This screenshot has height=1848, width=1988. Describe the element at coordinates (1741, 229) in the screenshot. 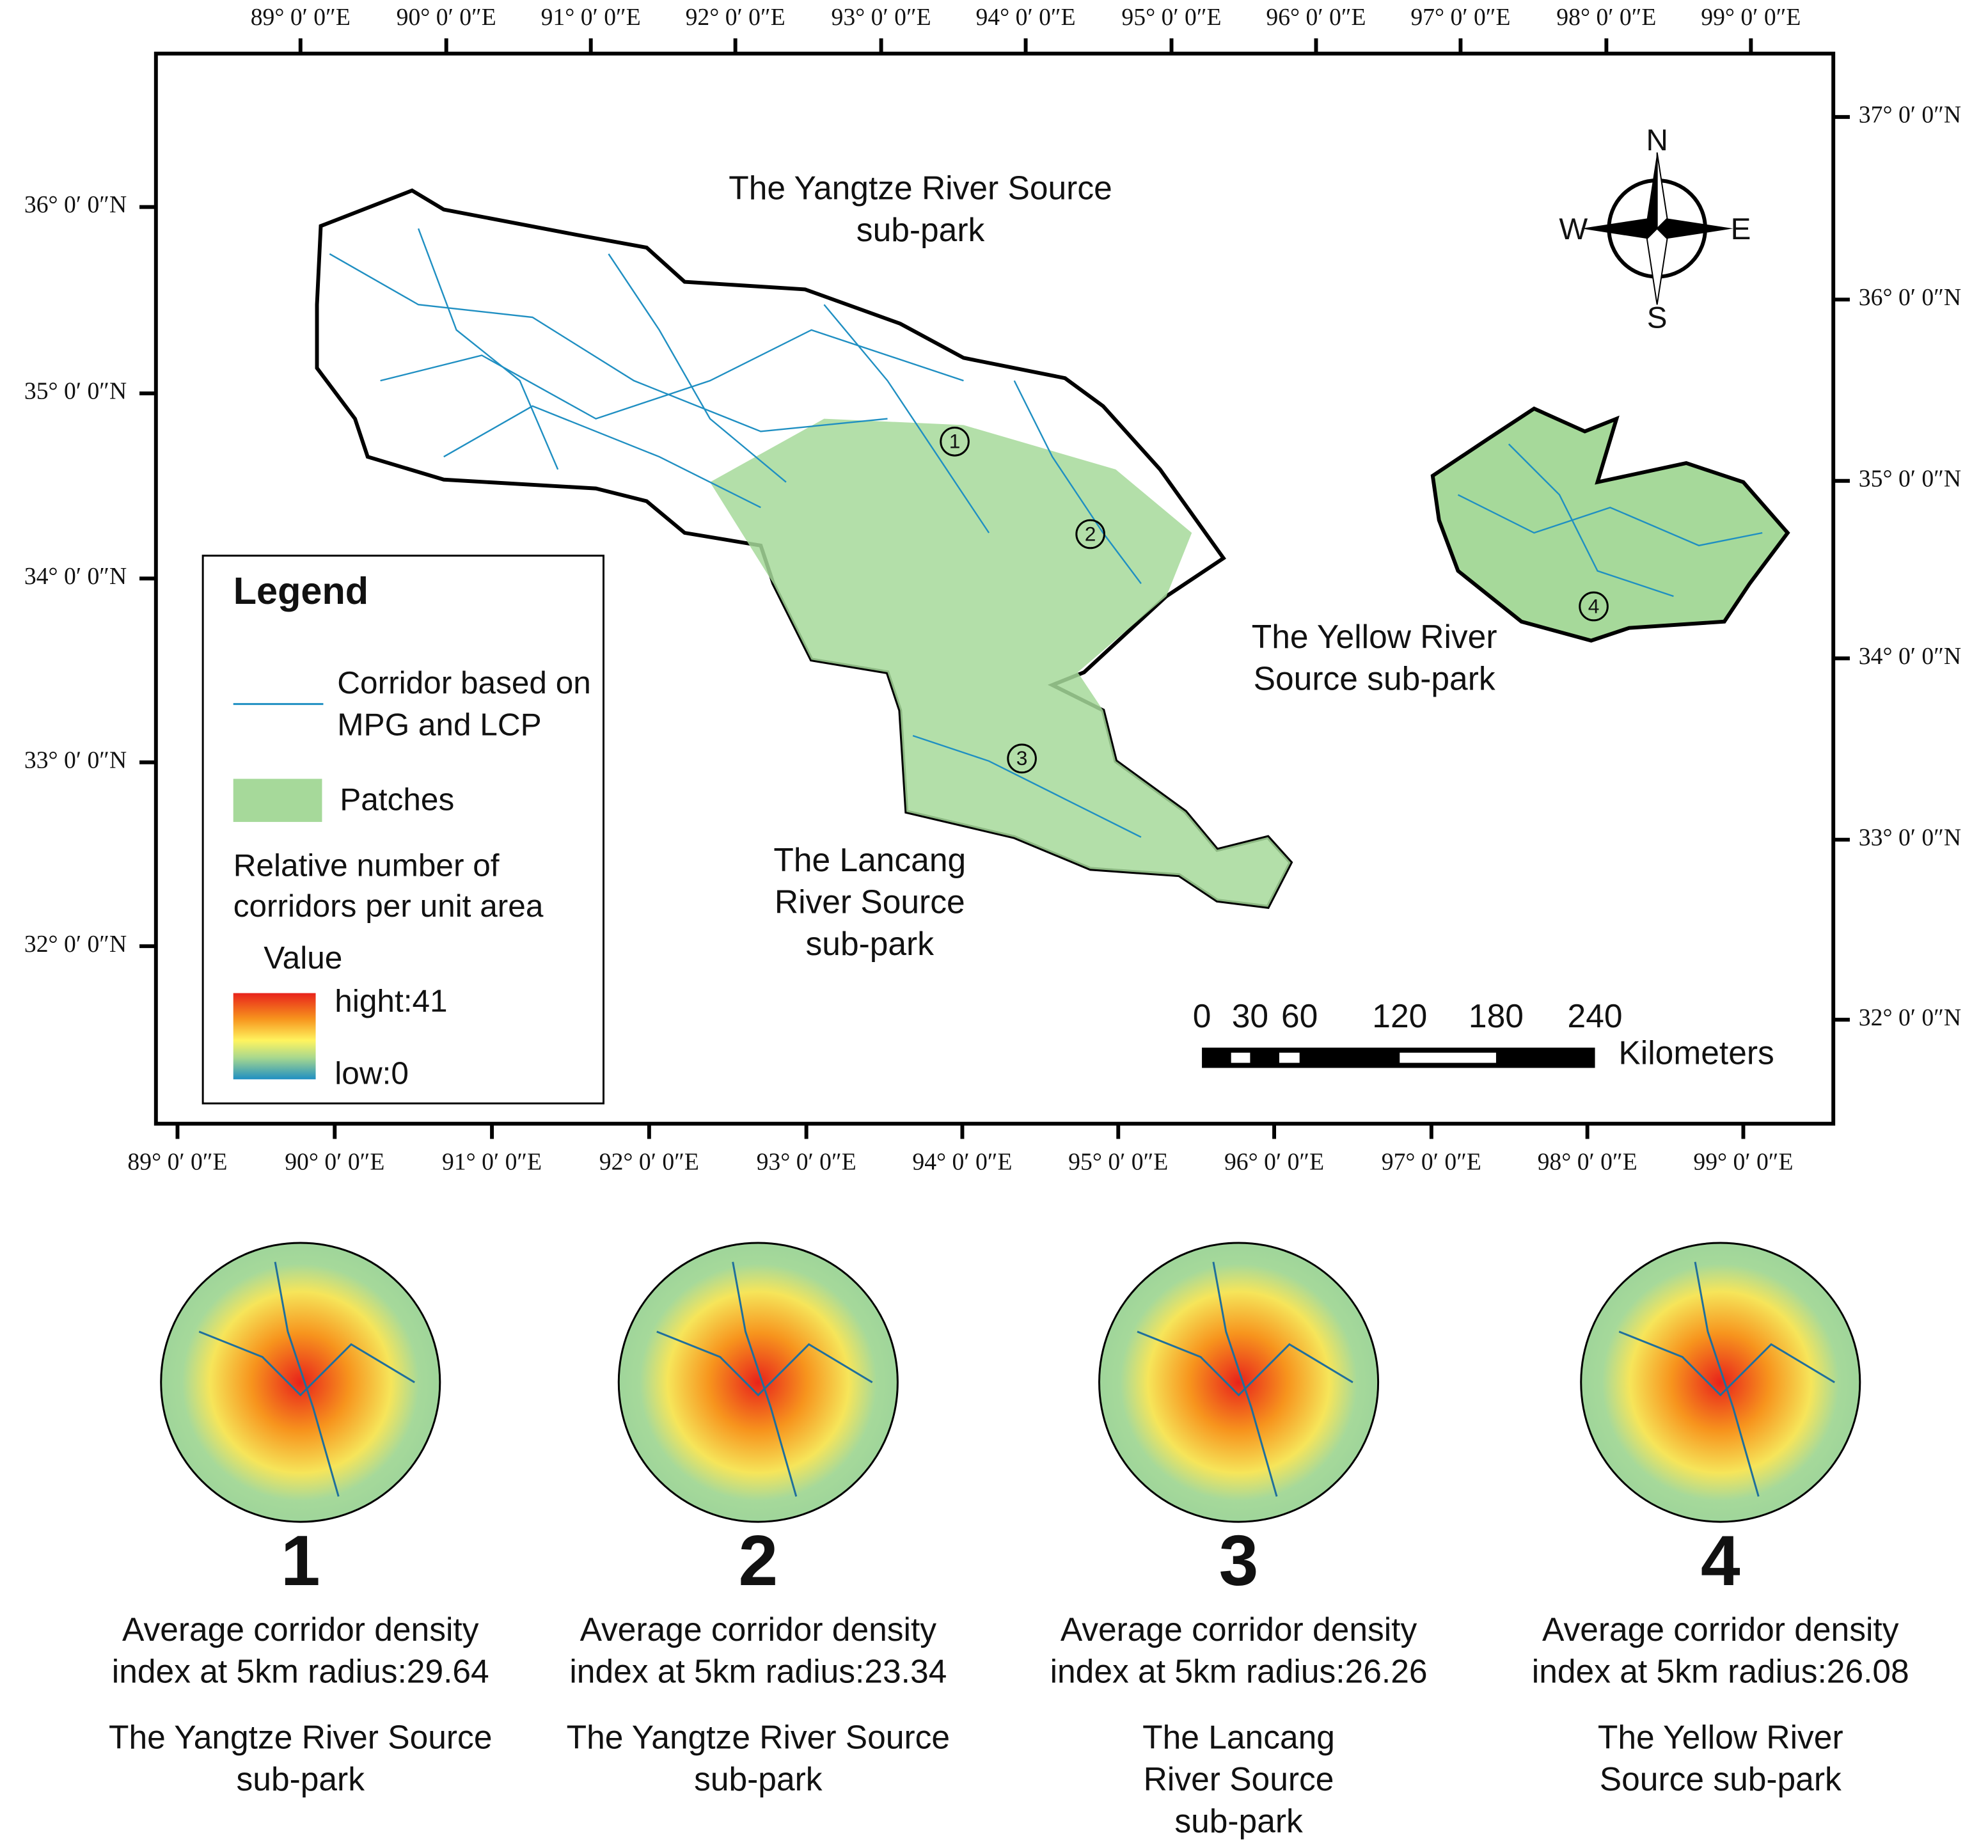

I see `compass-e: E` at that location.